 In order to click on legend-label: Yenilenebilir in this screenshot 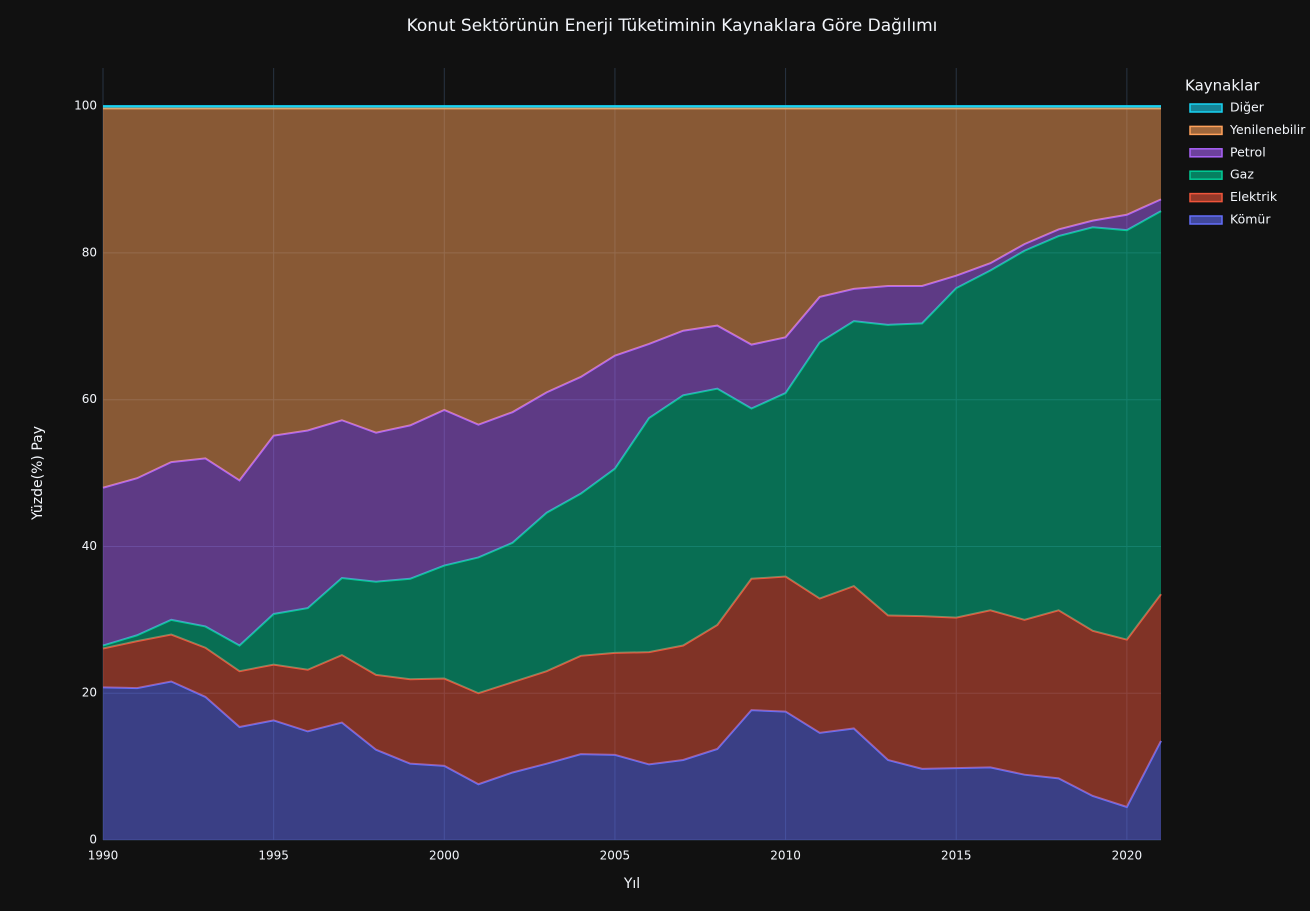, I will do `click(1267, 129)`.